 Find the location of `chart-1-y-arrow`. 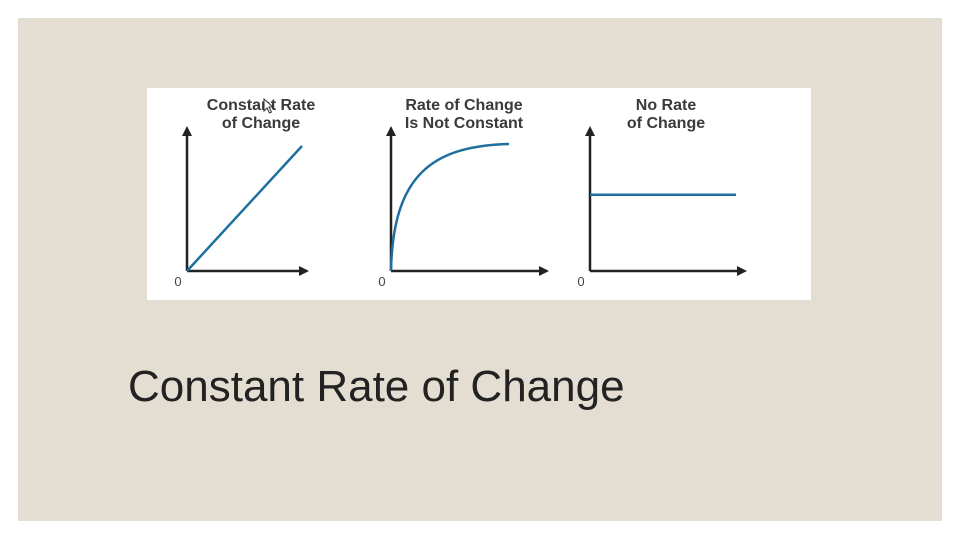

chart-1-y-arrow is located at coordinates (187, 131).